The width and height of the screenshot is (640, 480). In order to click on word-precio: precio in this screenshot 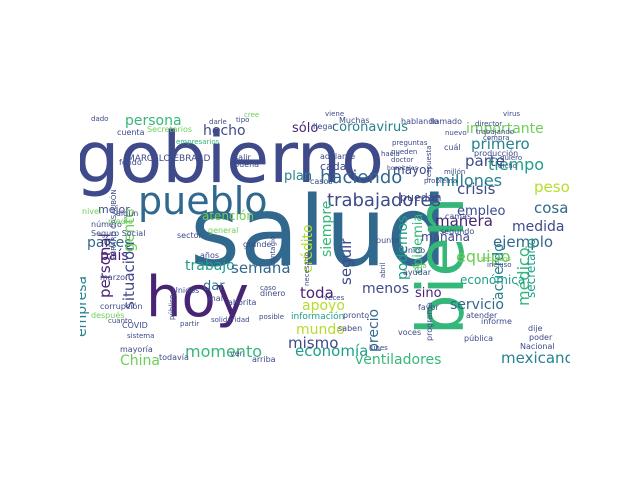, I will do `click(374, 330)`.